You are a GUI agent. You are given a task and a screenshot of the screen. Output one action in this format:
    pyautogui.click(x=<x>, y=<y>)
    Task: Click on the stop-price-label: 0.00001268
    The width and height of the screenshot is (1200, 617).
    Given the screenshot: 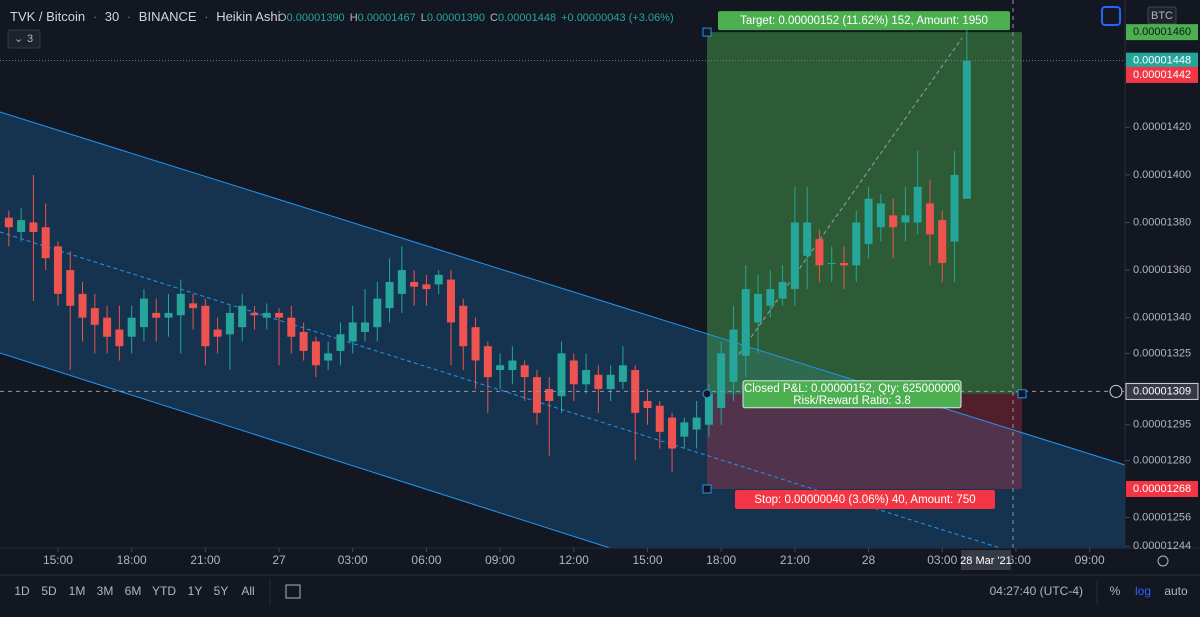 What is the action you would take?
    pyautogui.click(x=1162, y=489)
    